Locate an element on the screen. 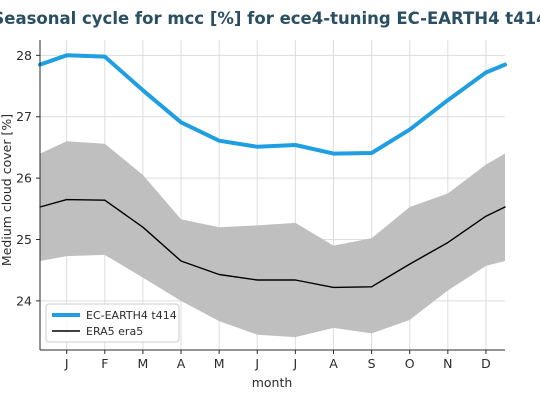 The height and width of the screenshot is (406, 540). x-tick-label: N is located at coordinates (447, 363).